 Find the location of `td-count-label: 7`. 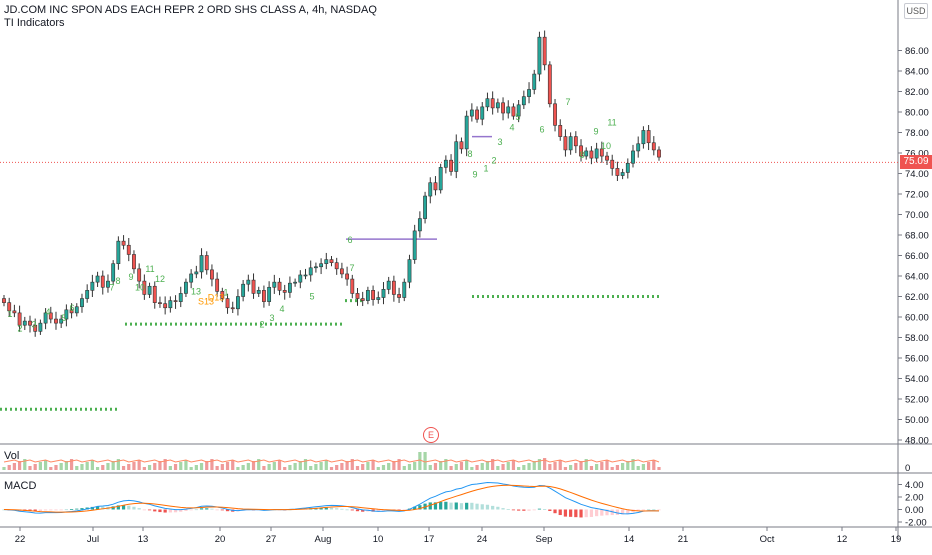

td-count-label: 7 is located at coordinates (567, 102).